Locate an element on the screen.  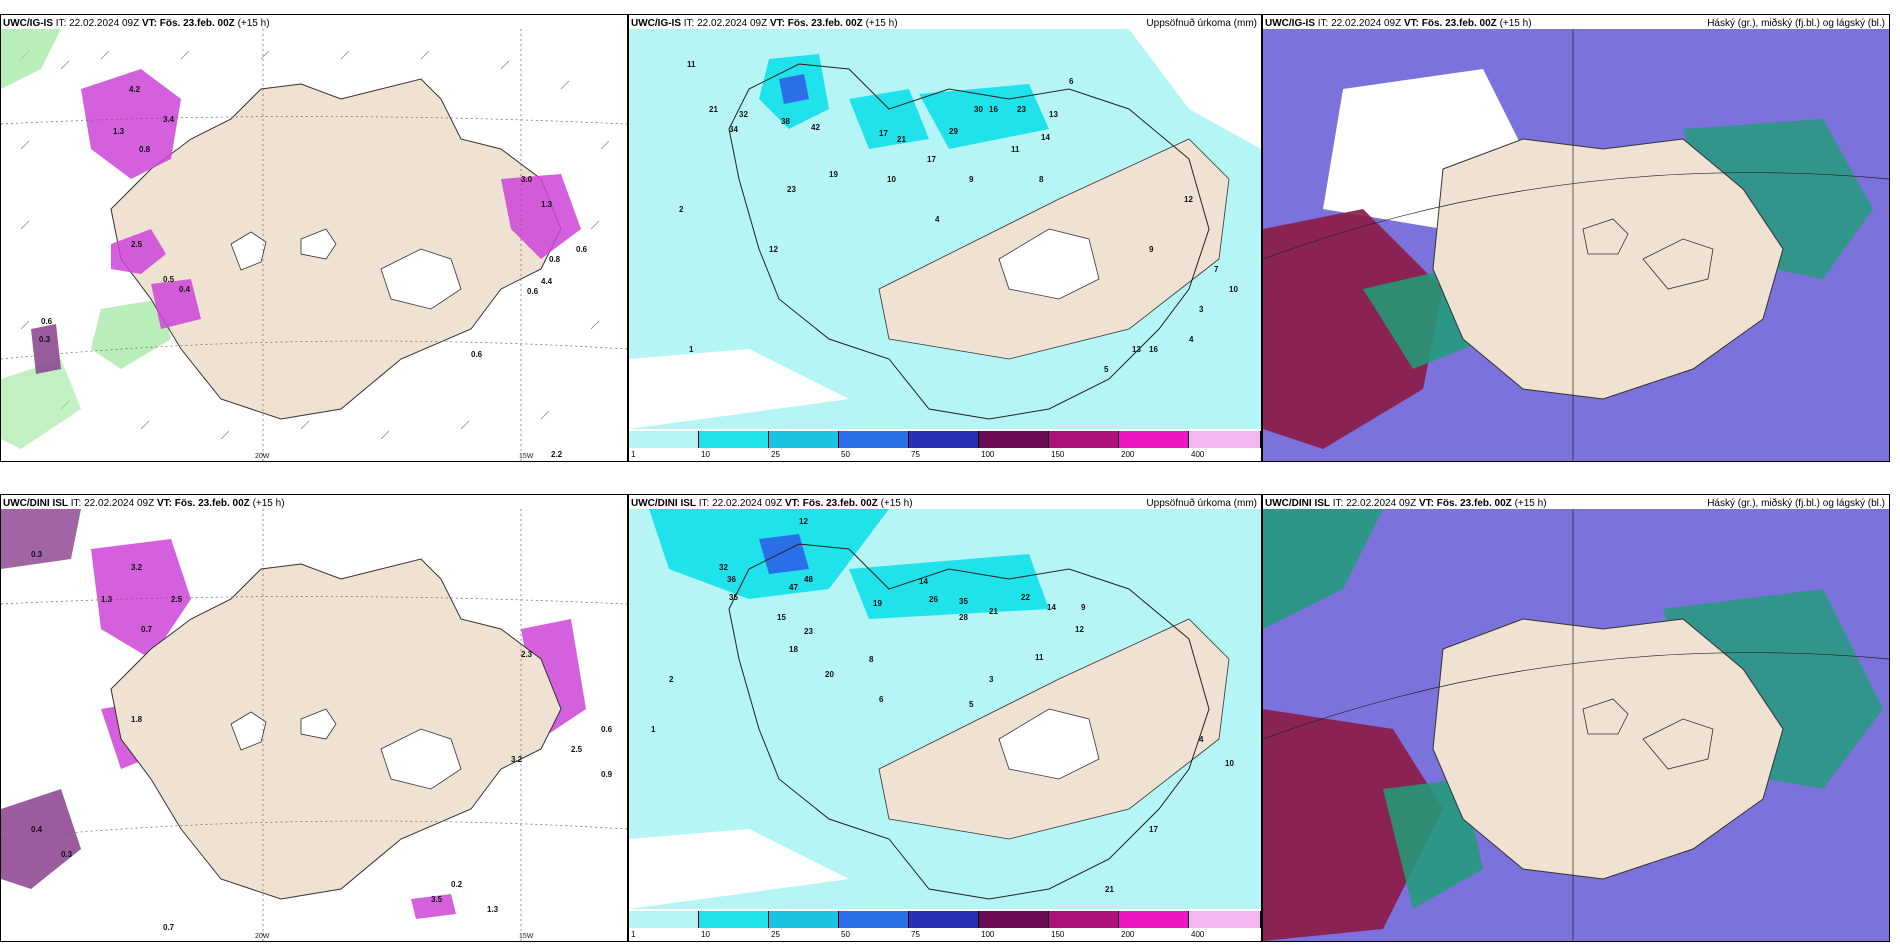
precip-value: 3 is located at coordinates (991, 679).